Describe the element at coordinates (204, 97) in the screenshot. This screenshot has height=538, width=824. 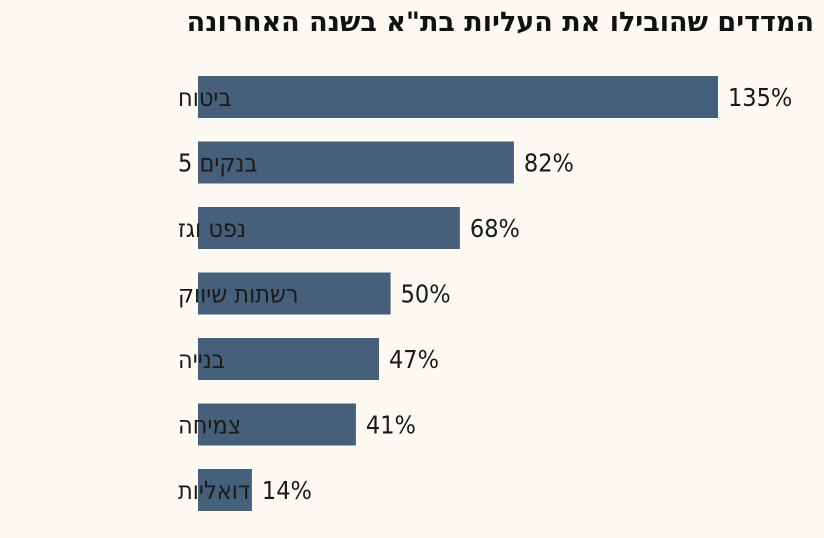
I see `category-label: ביטוח` at that location.